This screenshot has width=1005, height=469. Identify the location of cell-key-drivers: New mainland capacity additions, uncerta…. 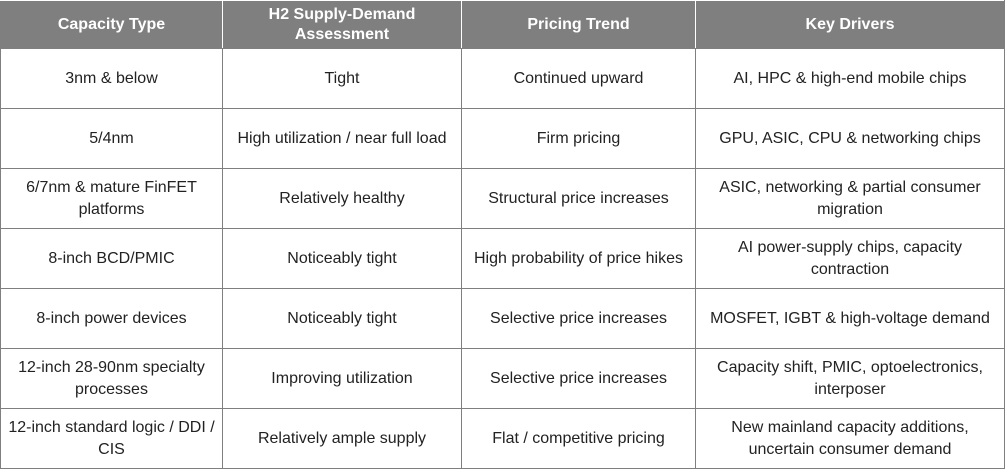
(850, 438).